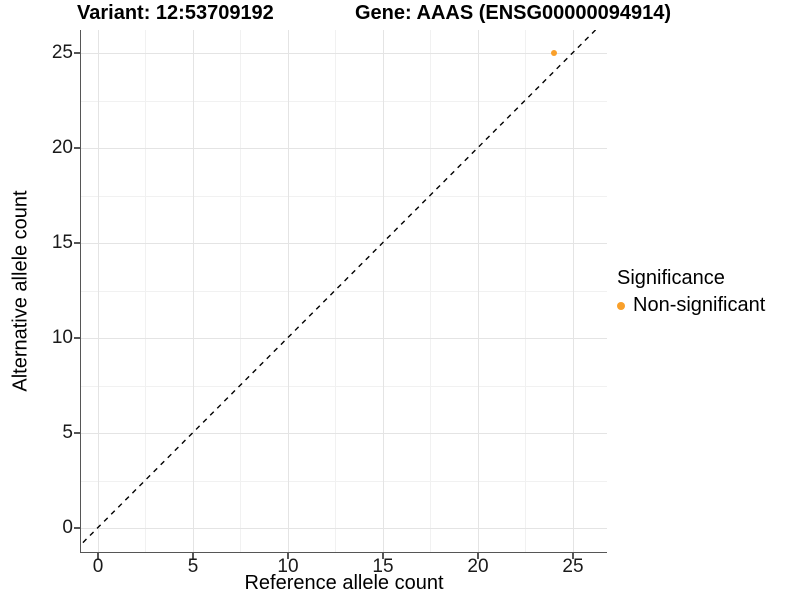 This screenshot has height=600, width=800. Describe the element at coordinates (553, 53) in the screenshot. I see `data-point` at that location.